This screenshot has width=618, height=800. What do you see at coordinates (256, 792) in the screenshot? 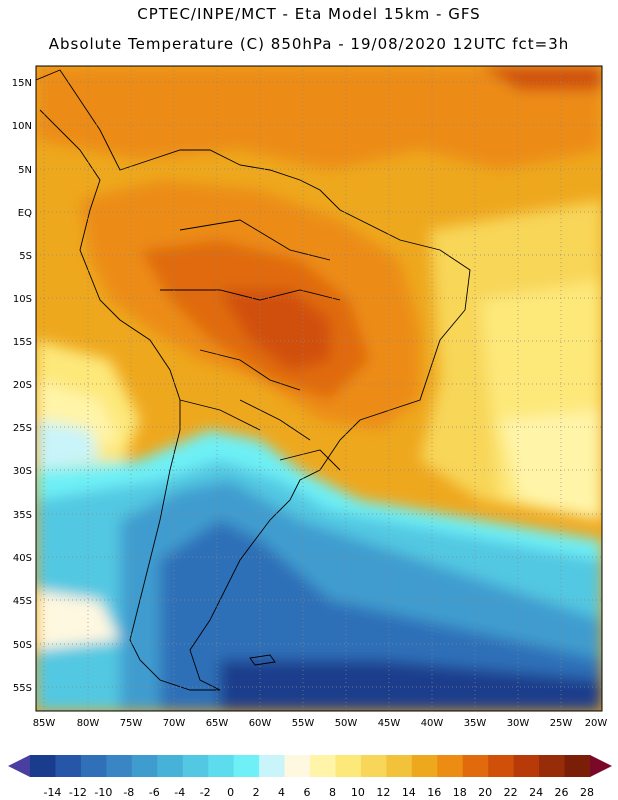
I see `colorbar-tick-label: 2` at bounding box center [256, 792].